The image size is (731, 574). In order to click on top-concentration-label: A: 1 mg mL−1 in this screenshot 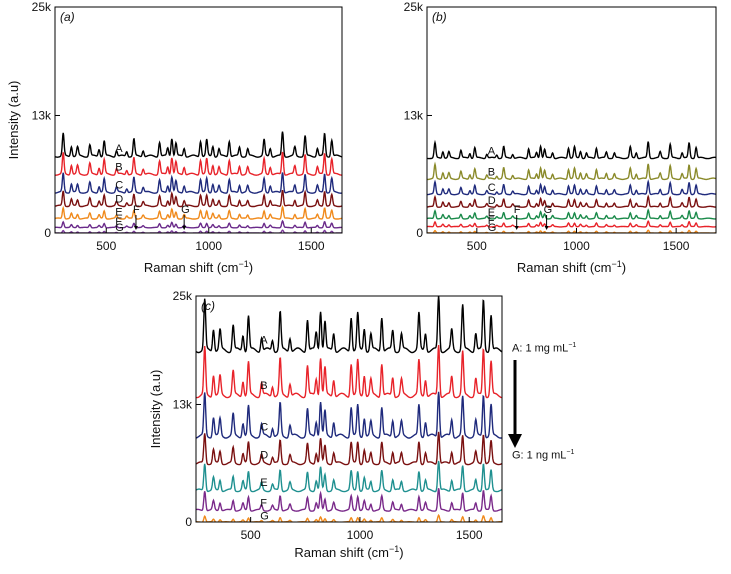, I will do `click(544, 348)`.